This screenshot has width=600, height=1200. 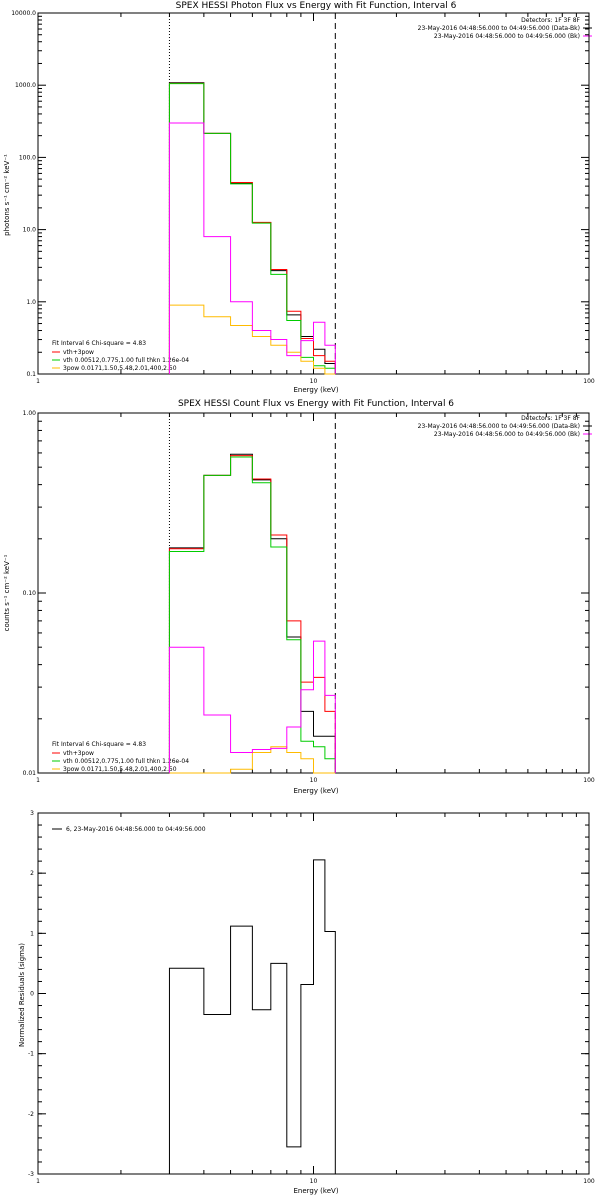 What do you see at coordinates (32, 873) in the screenshot?
I see `y-tick-label: 2` at bounding box center [32, 873].